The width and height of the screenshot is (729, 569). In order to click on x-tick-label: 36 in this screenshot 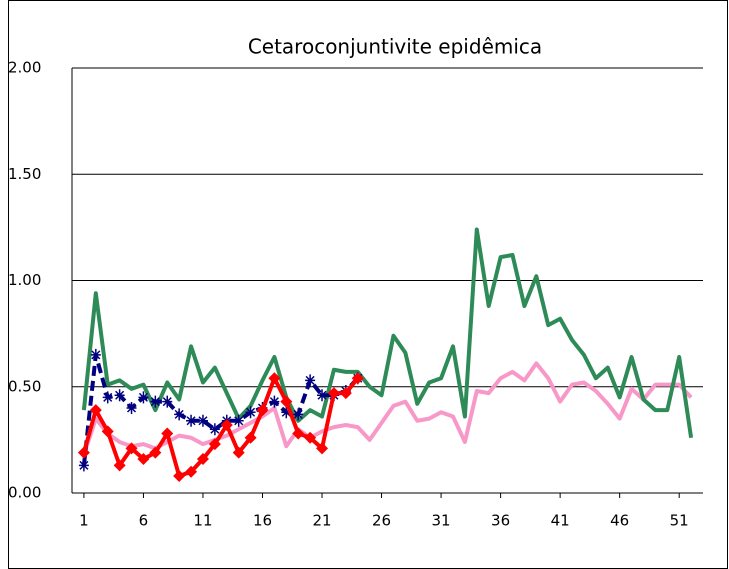, I will do `click(500, 521)`.